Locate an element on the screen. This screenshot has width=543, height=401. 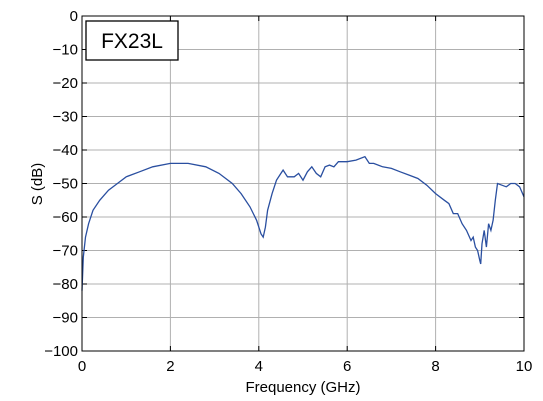
annotation-box is located at coordinates (132, 40).